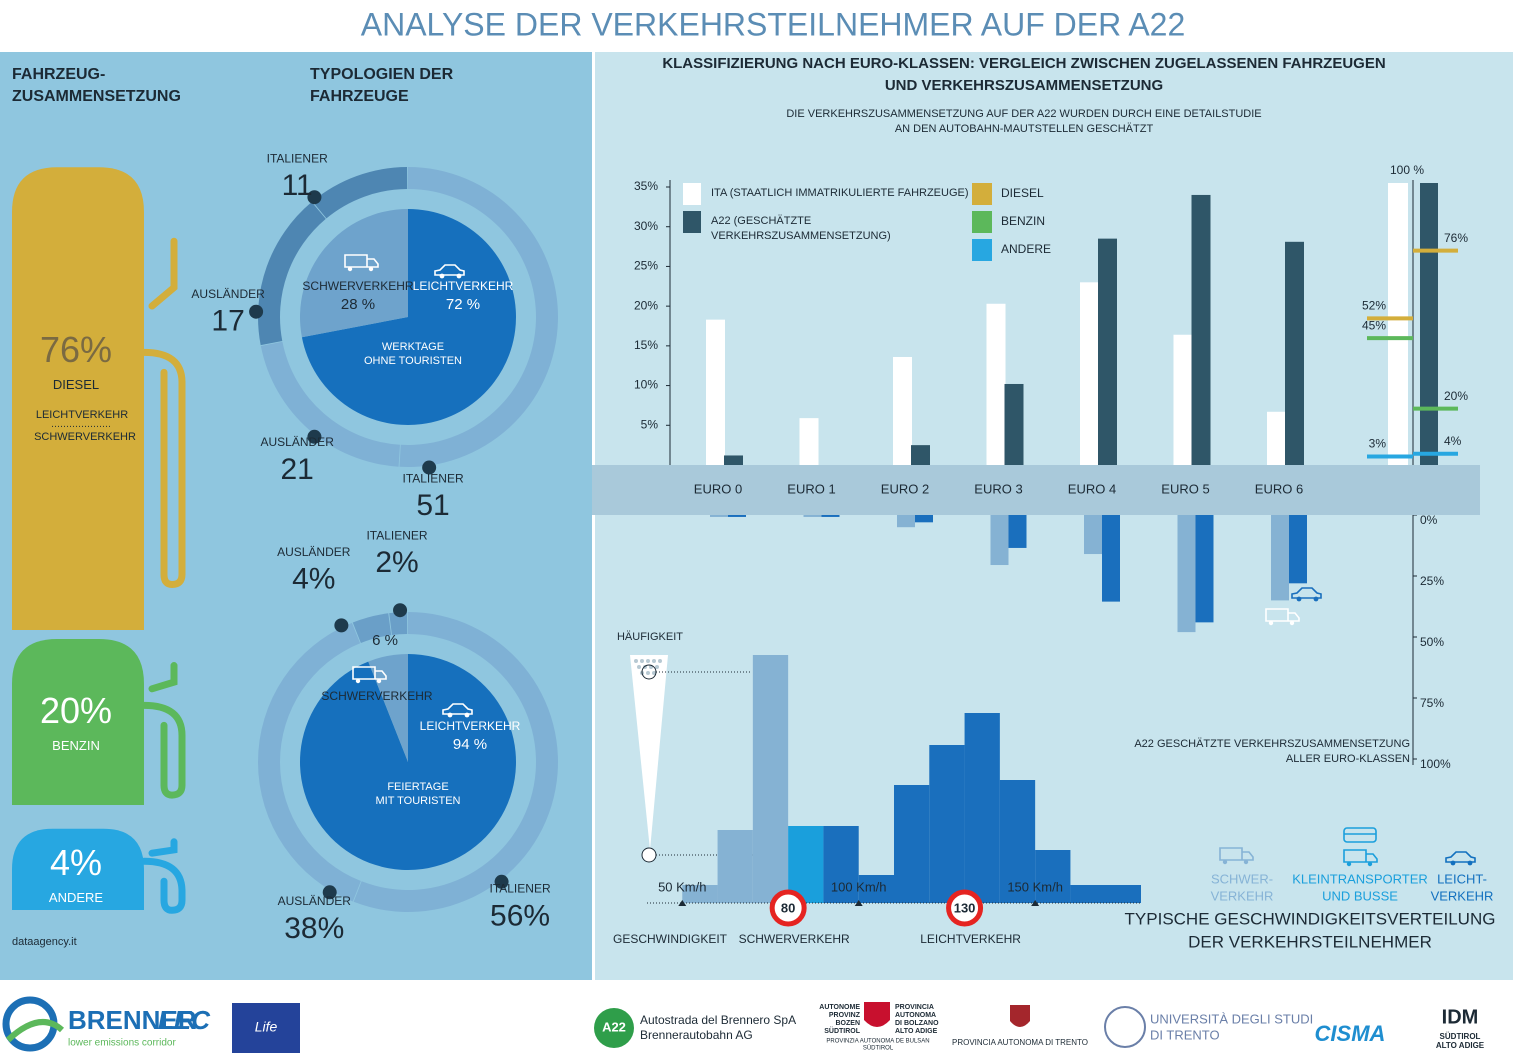  Describe the element at coordinates (1374, 306) in the screenshot. I see `share-label: 52%` at that location.